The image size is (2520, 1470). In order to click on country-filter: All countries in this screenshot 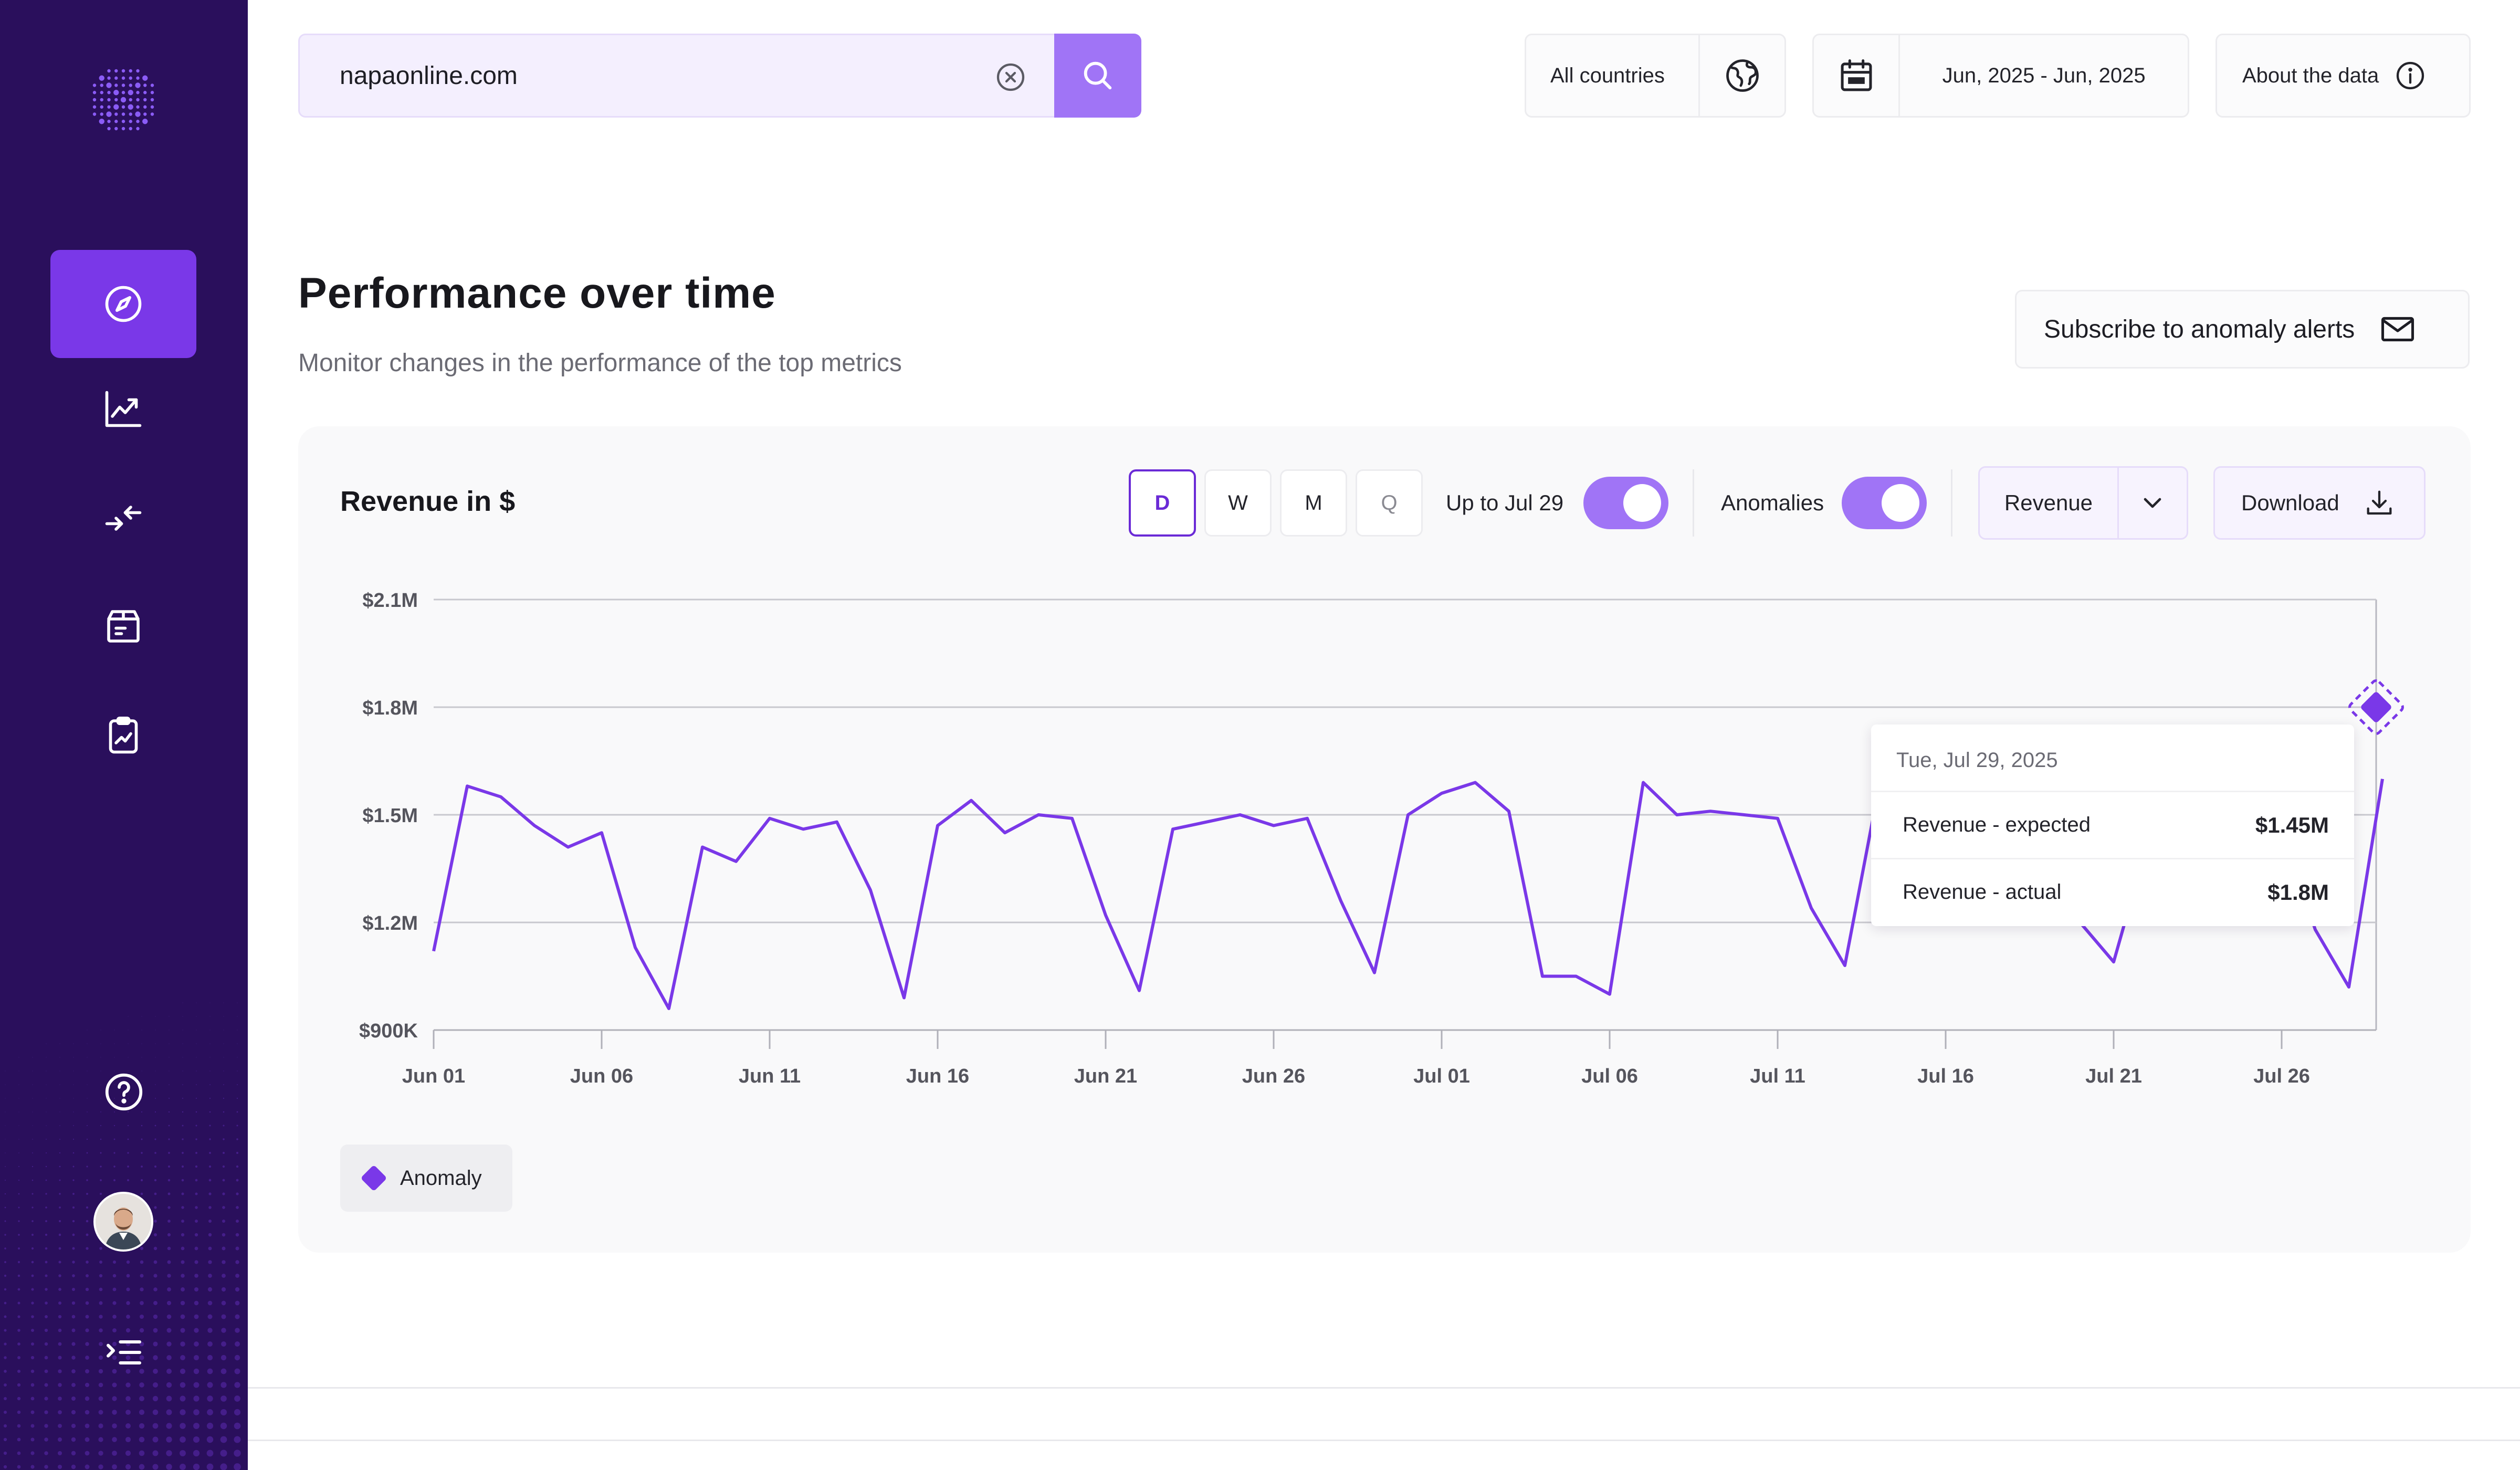, I will do `click(1655, 76)`.